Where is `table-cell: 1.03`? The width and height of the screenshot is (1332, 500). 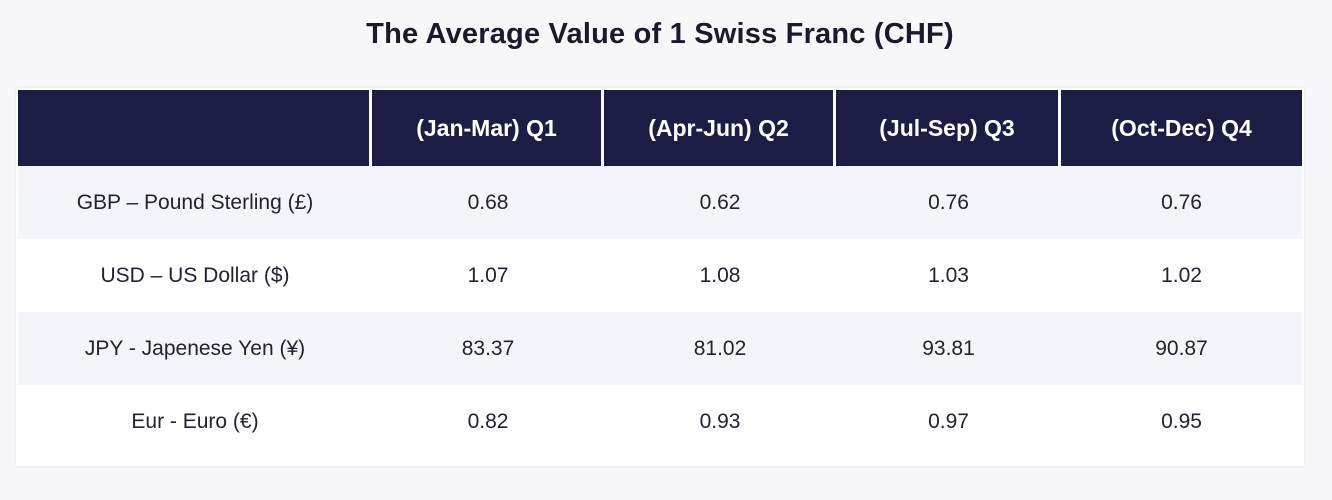 table-cell: 1.03 is located at coordinates (948, 275).